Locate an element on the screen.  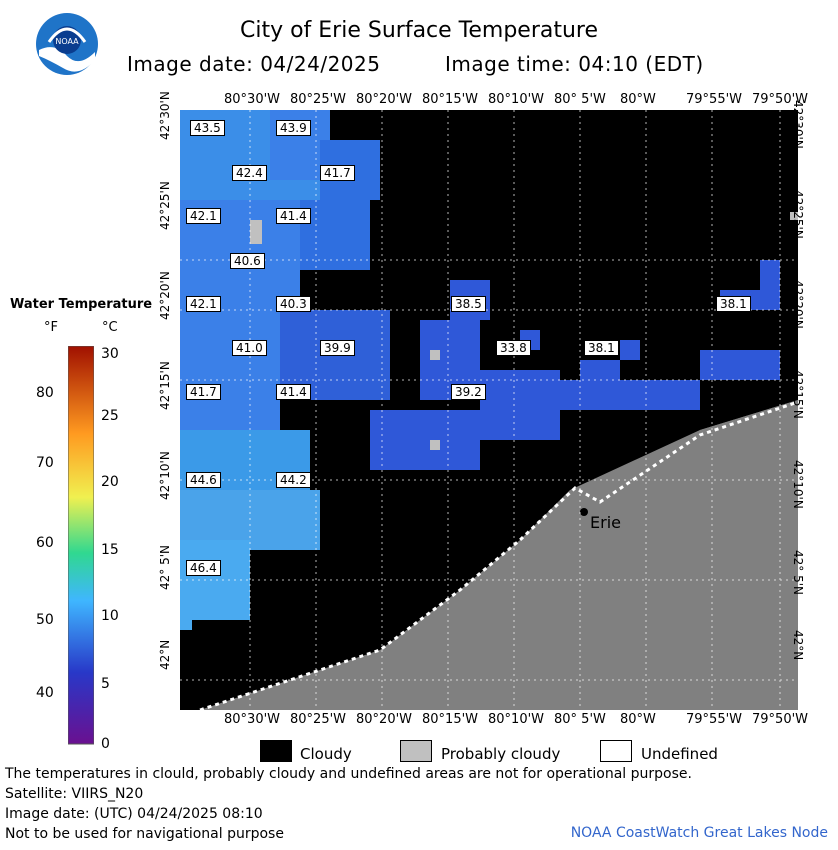
lon-label-bottom: 80°W is located at coordinates (638, 719).